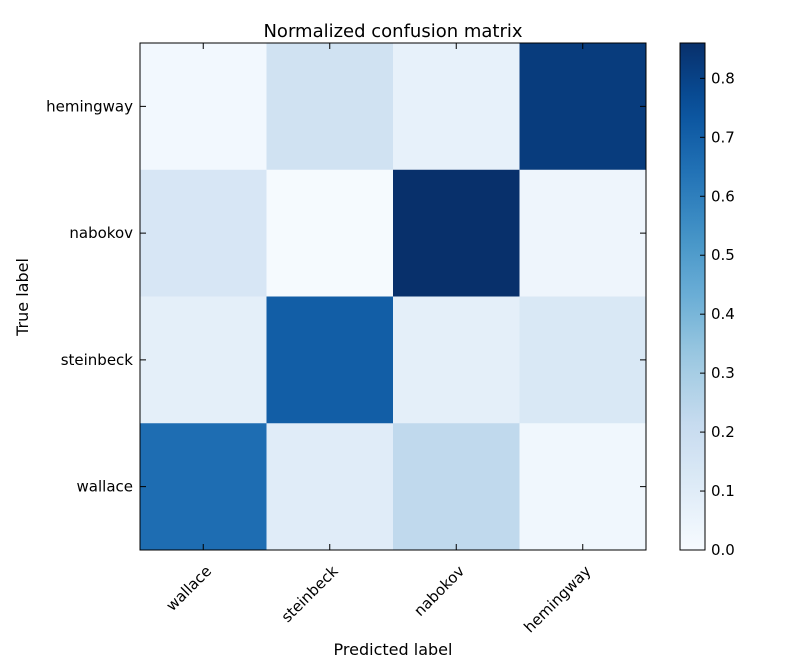  I want to click on colorbar-tick-label: 0.7, so click(723, 137).